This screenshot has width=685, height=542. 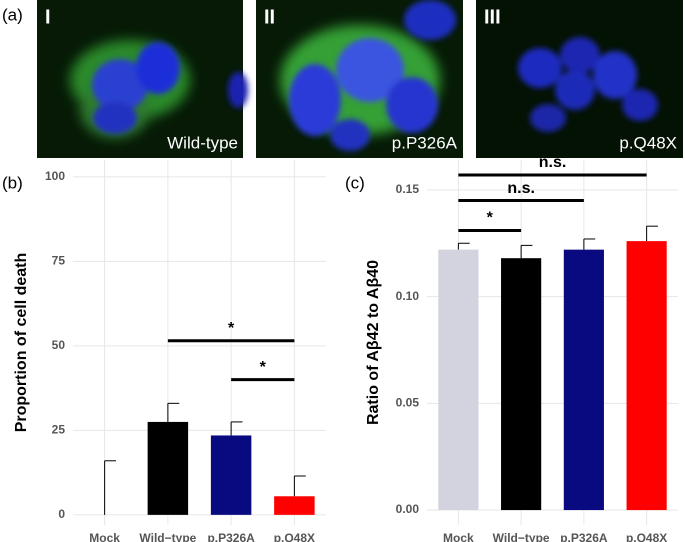 I want to click on y-tick-label: 100, so click(x=55, y=176).